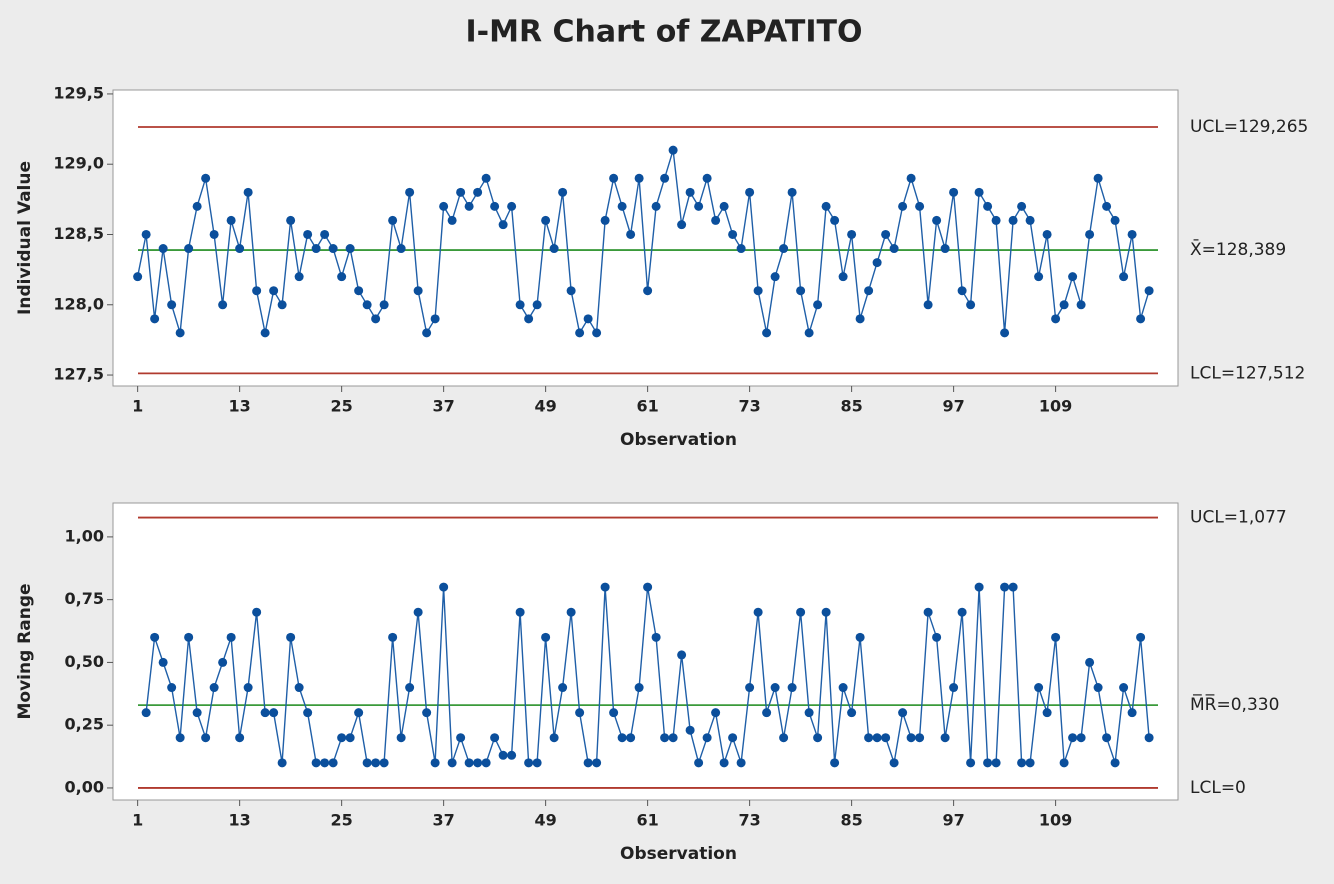 This screenshot has height=884, width=1334. I want to click on x-tick-label: 1, so click(137, 406).